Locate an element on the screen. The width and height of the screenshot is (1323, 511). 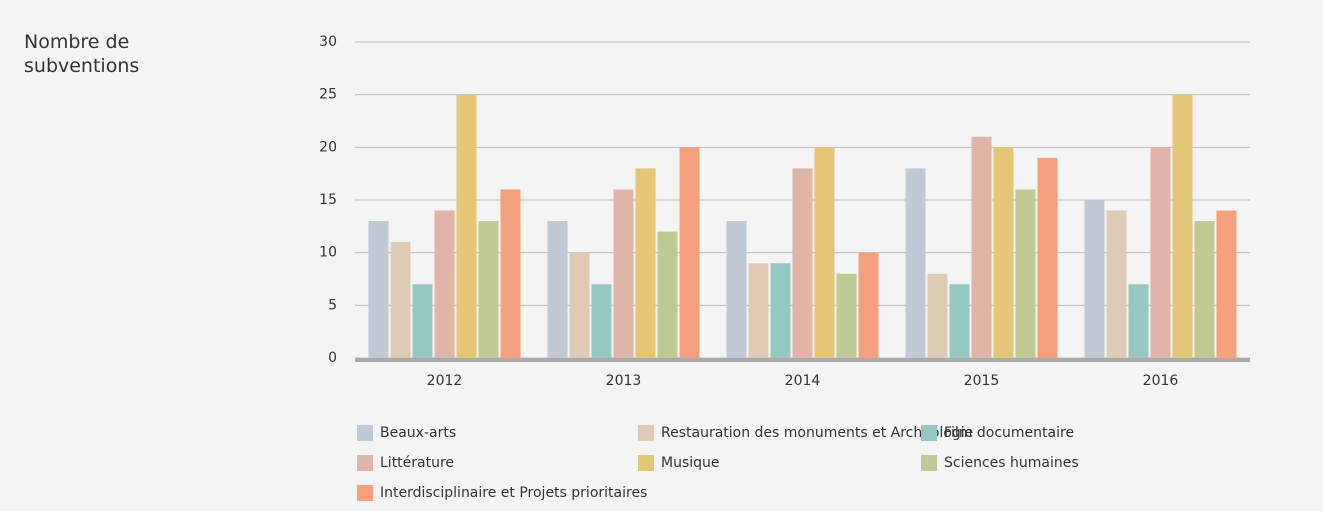
y-tick-label: 0 is located at coordinates (332, 358).